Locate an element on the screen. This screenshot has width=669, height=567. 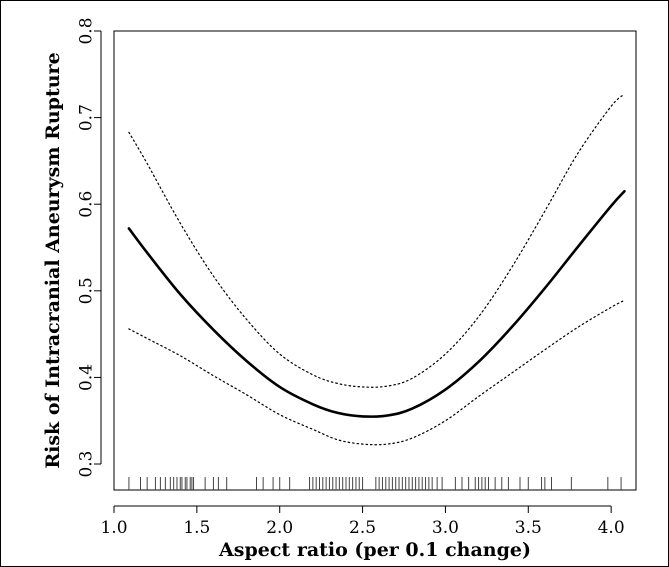
x-tick-label: 1.5 is located at coordinates (196, 528).